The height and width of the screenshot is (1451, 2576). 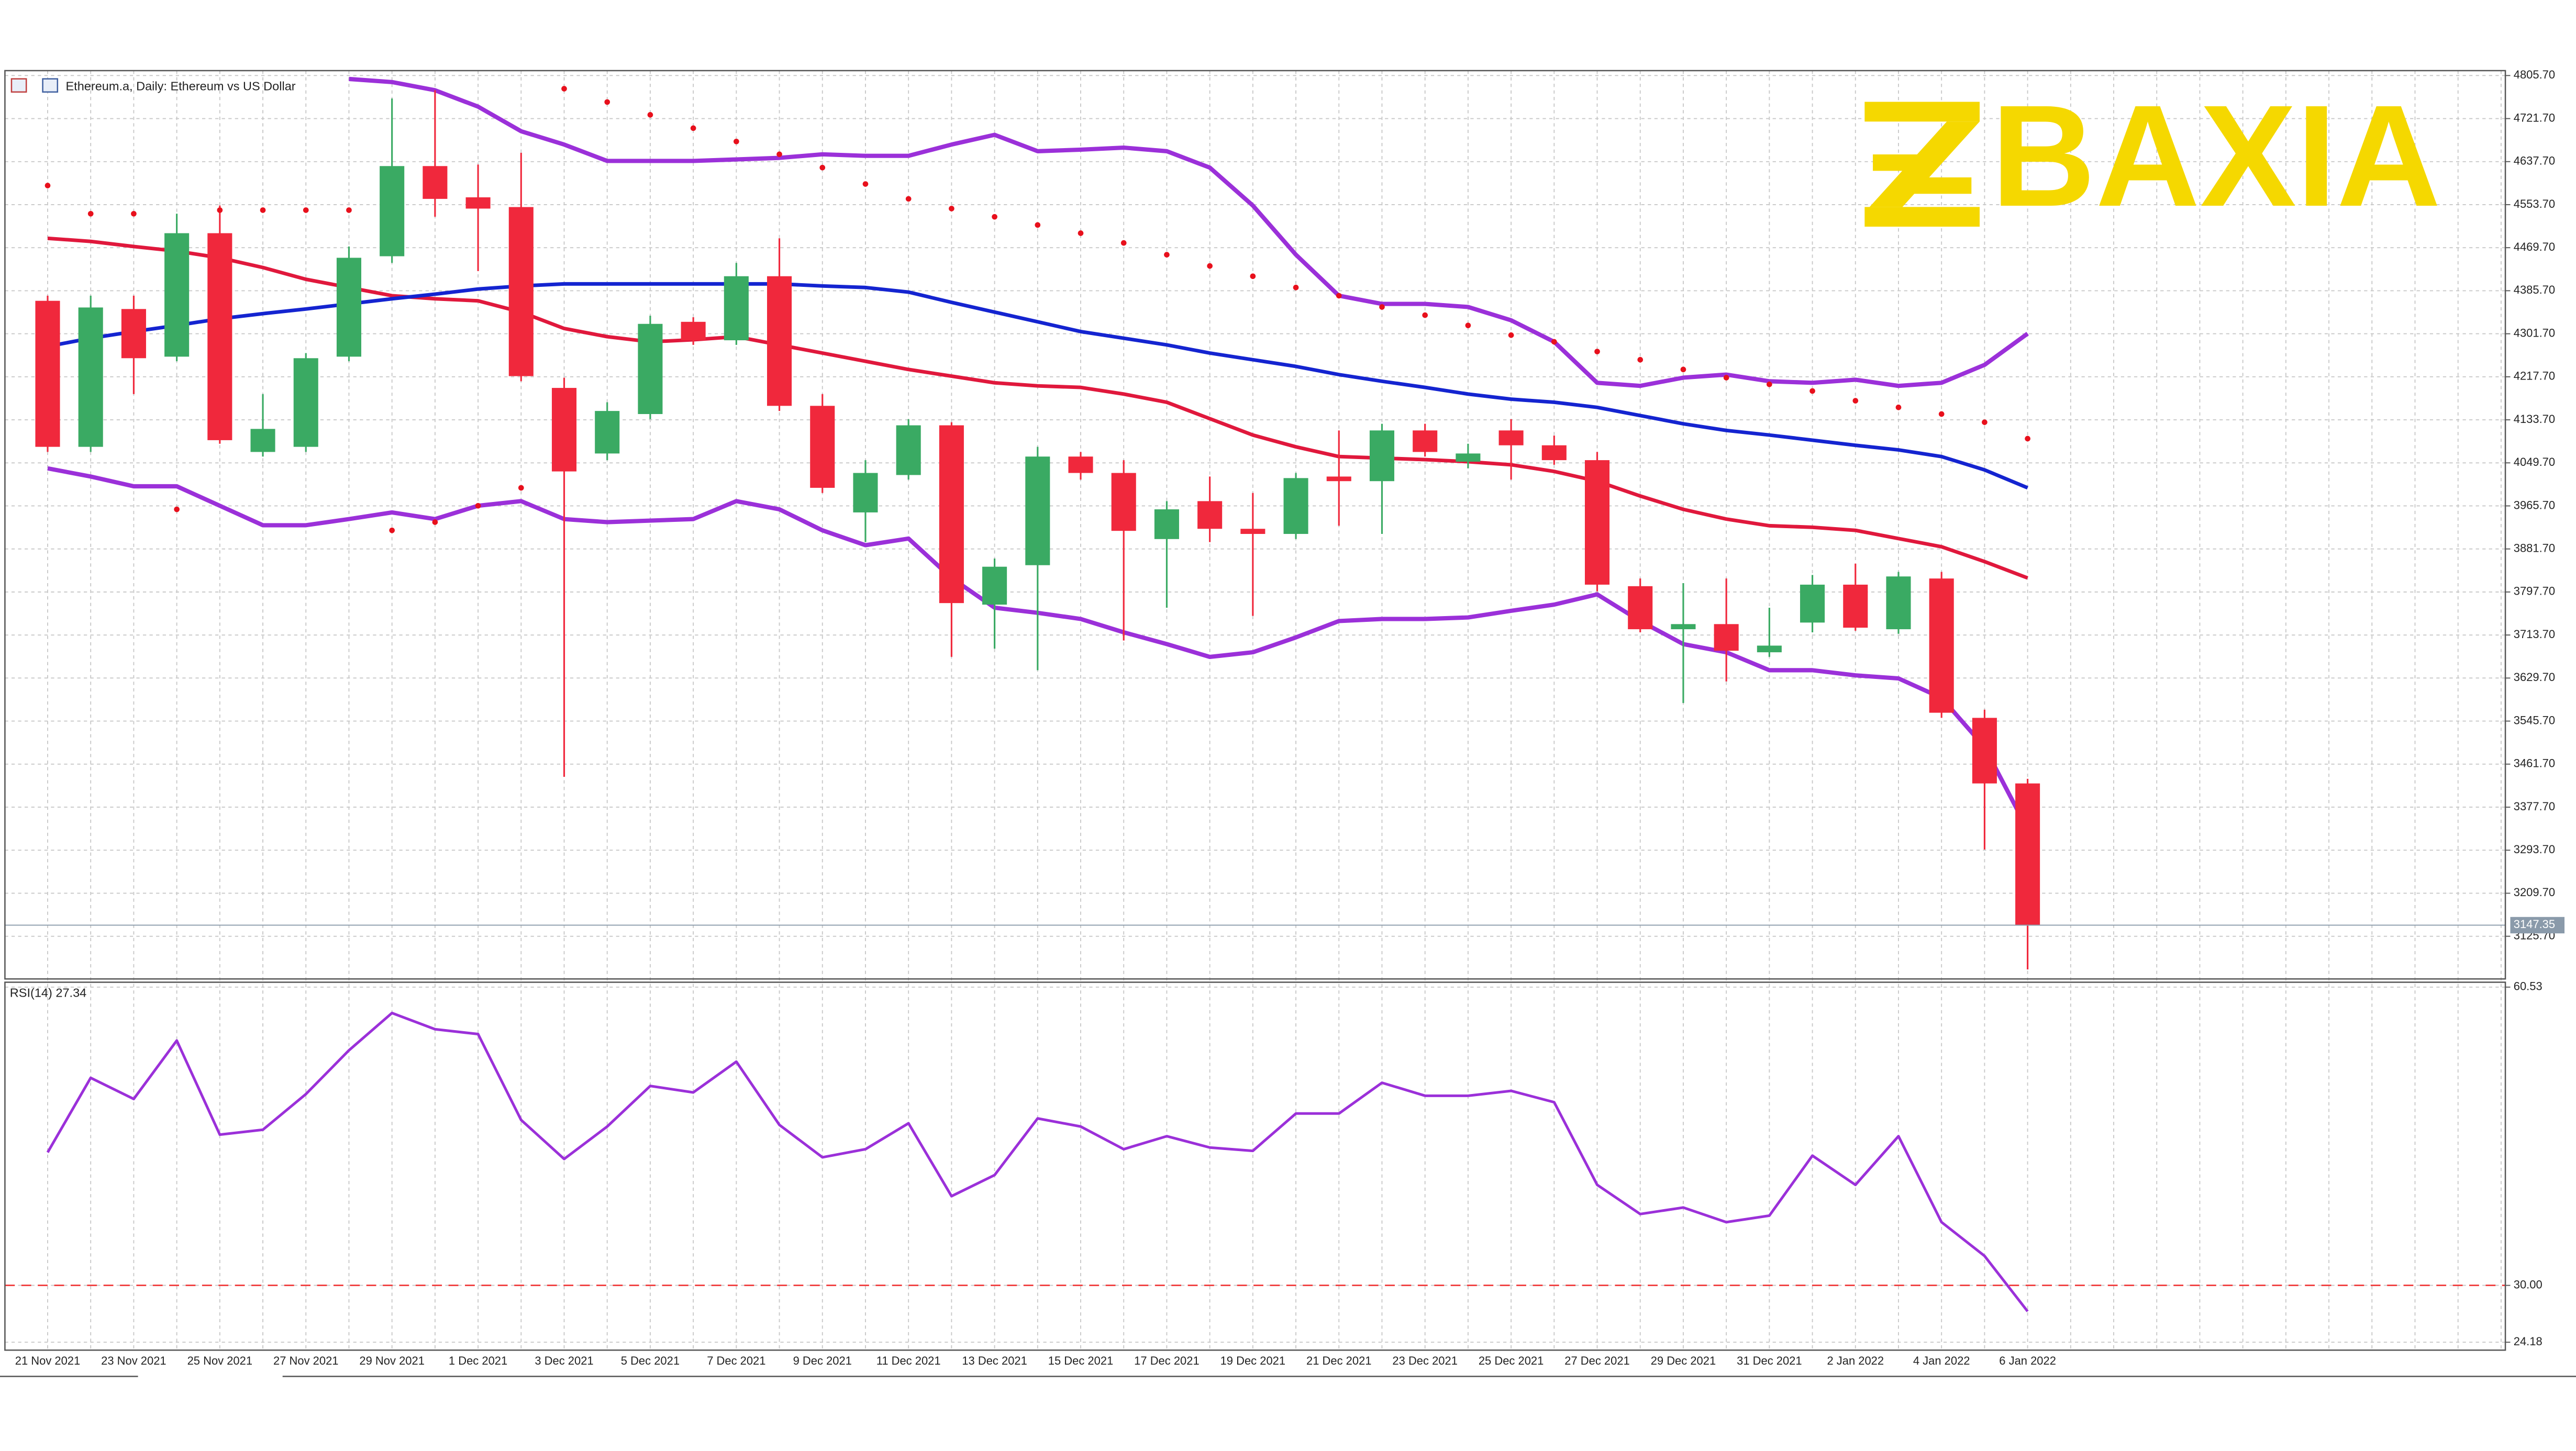 I want to click on x-tick-label: 19 Dec 2021, so click(x=1252, y=1361).